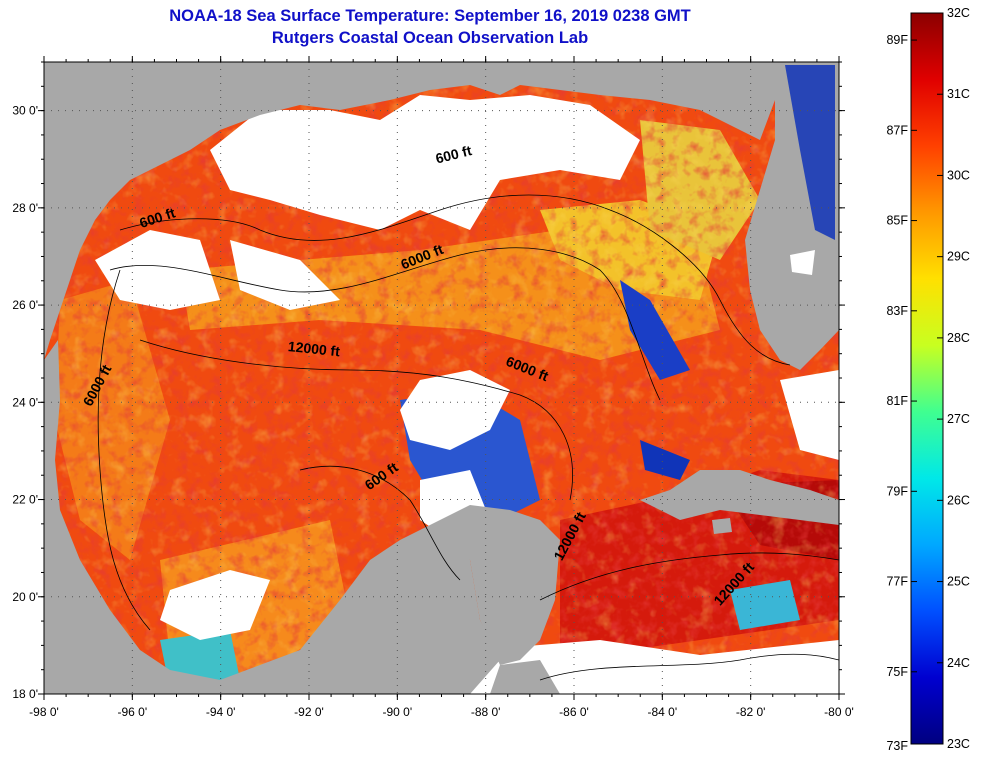 The height and width of the screenshot is (761, 992). I want to click on land-isla-juventud, so click(722, 526).